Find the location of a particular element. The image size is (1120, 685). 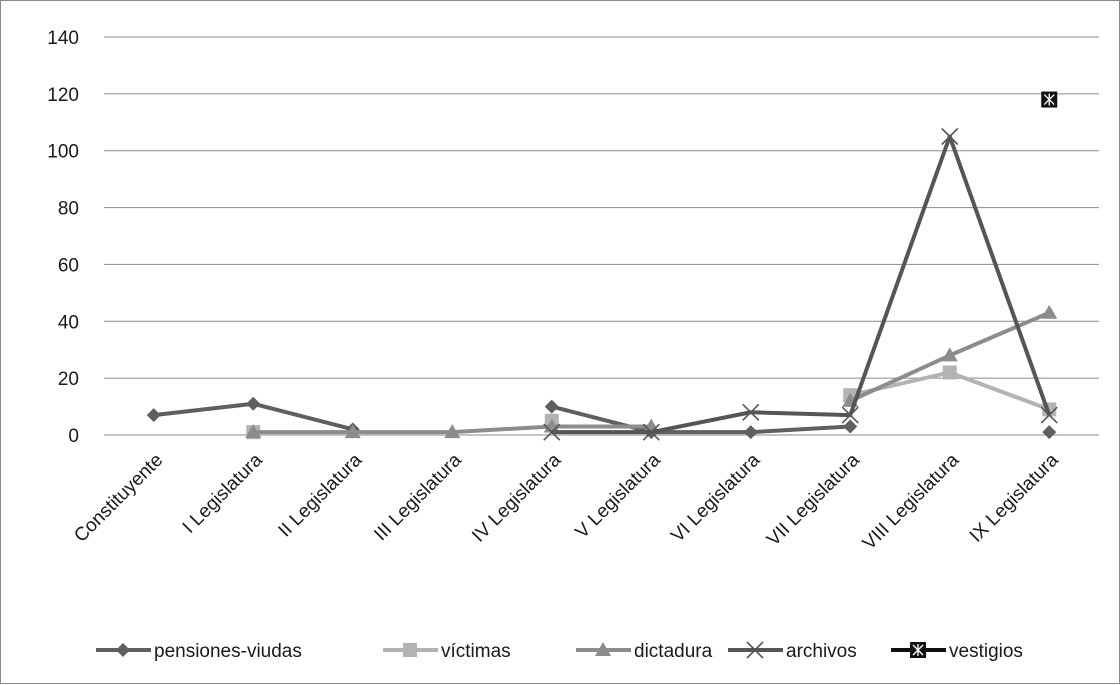

x-tick-label: III Legislatura is located at coordinates (418, 497).